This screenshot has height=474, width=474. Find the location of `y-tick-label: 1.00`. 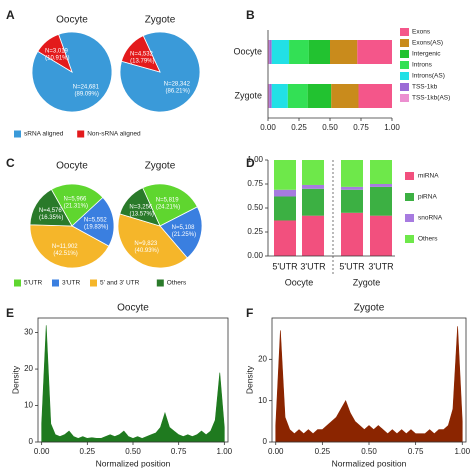

y-tick-label: 1.00 is located at coordinates (255, 159).